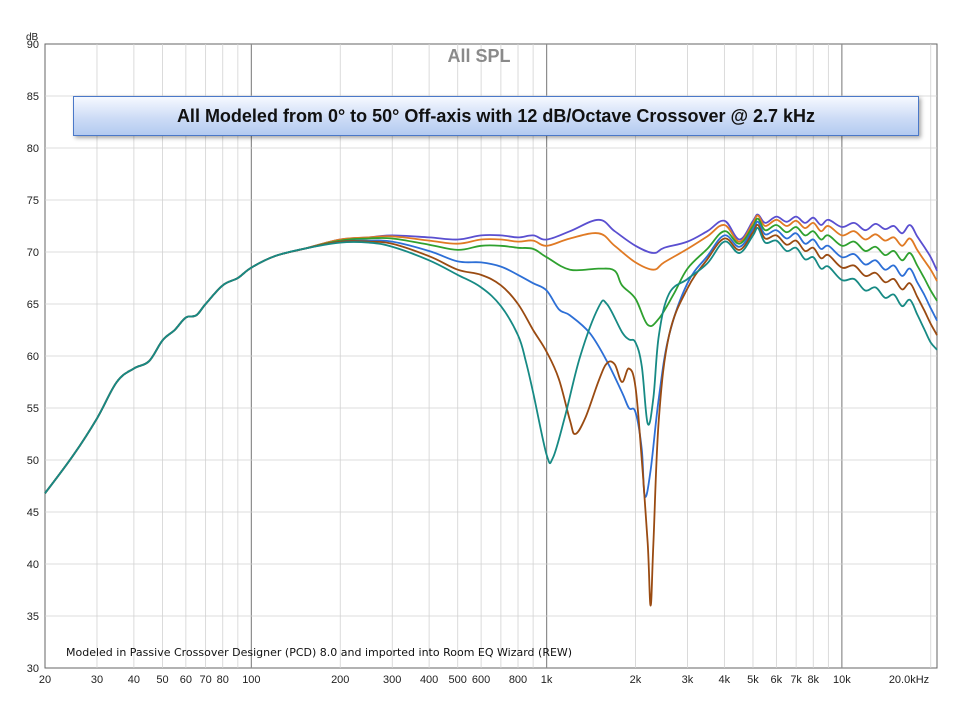 The height and width of the screenshot is (720, 960). What do you see at coordinates (186, 680) in the screenshot?
I see `x-tick-label: 60` at bounding box center [186, 680].